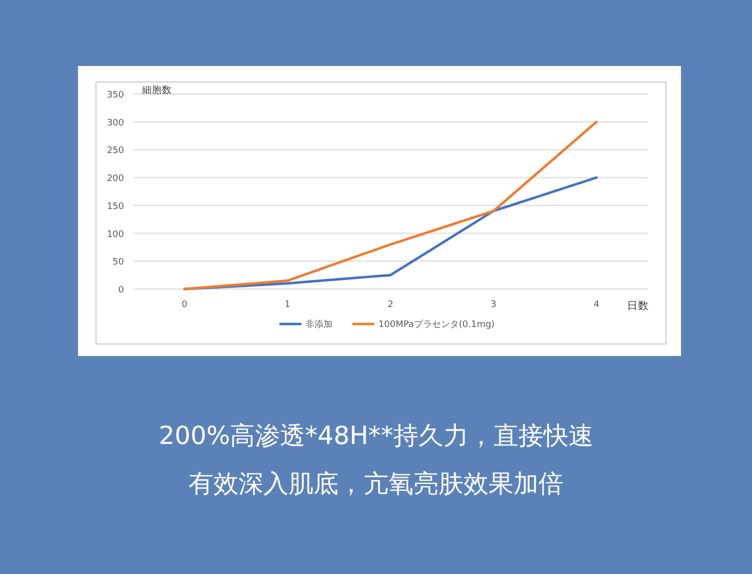 This screenshot has width=752, height=574. What do you see at coordinates (156, 90) in the screenshot?
I see `y-axis-title: 細胞数` at bounding box center [156, 90].